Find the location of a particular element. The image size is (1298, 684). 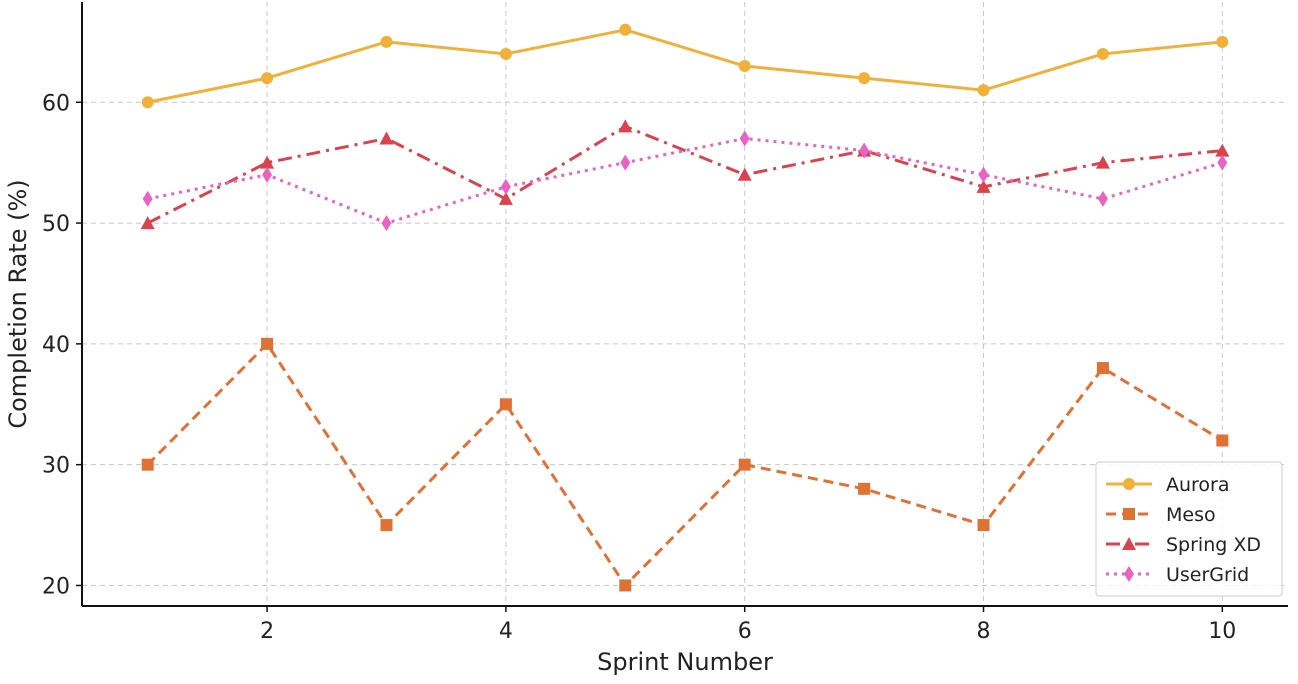

series-line-aurora is located at coordinates (685, 66).